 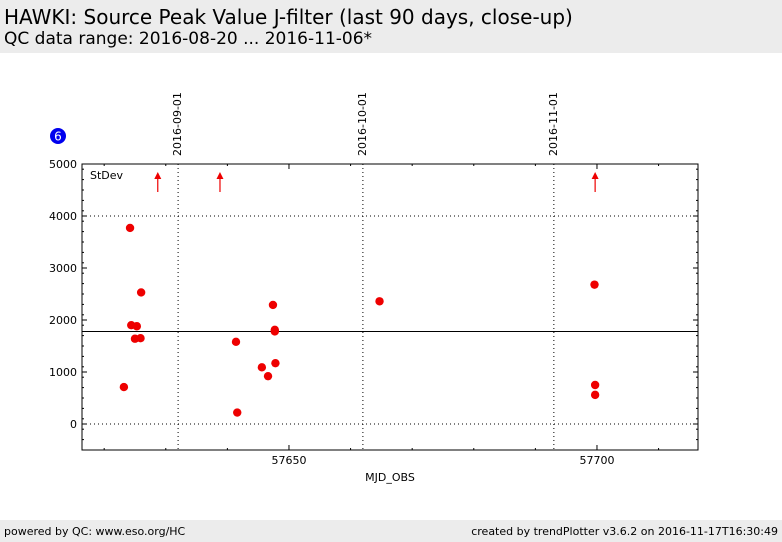 I want to click on x-tick-label: 57650, so click(x=288, y=460).